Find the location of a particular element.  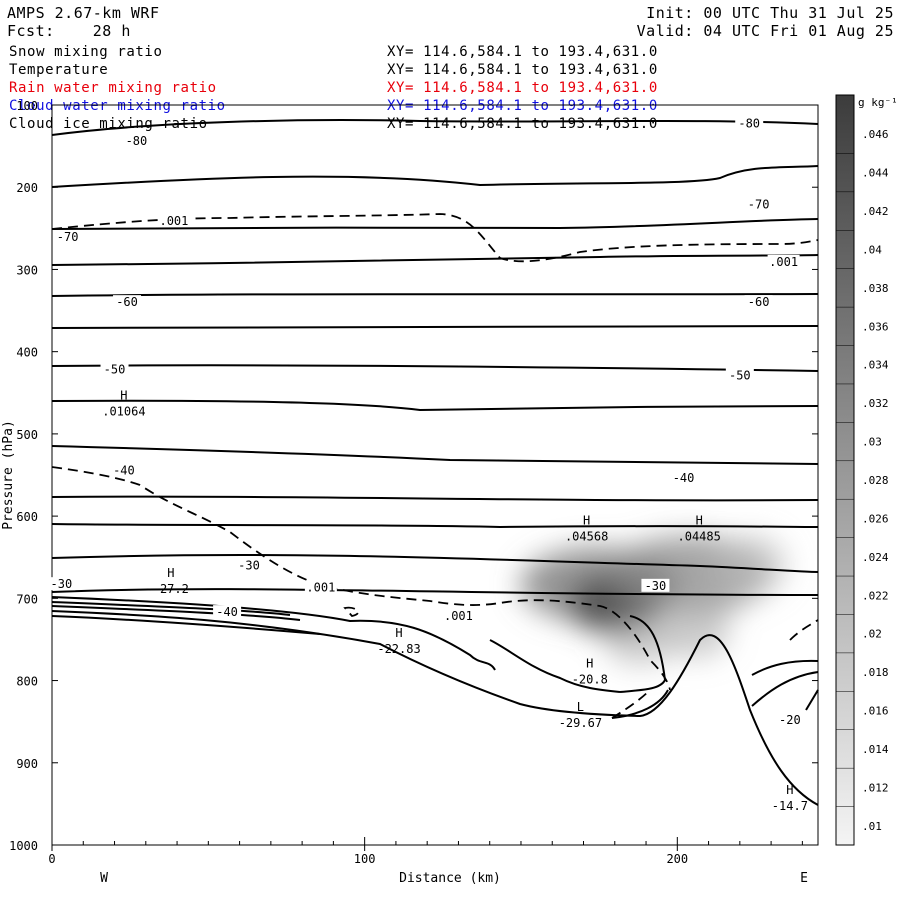

colorbar-level-label: .012 is located at coordinates (875, 787).